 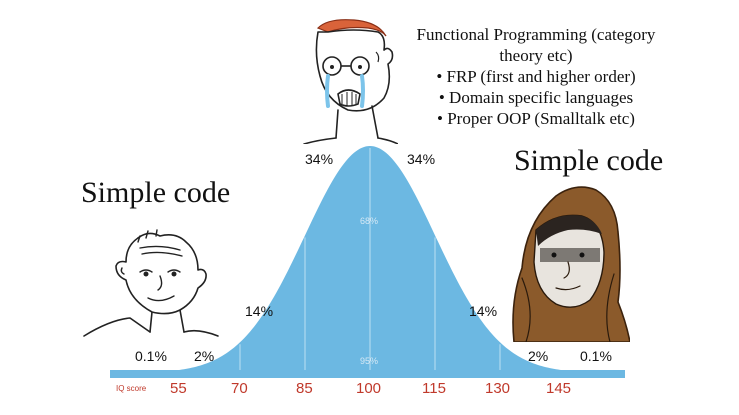 I want to click on pct-left: 14%, so click(x=259, y=311).